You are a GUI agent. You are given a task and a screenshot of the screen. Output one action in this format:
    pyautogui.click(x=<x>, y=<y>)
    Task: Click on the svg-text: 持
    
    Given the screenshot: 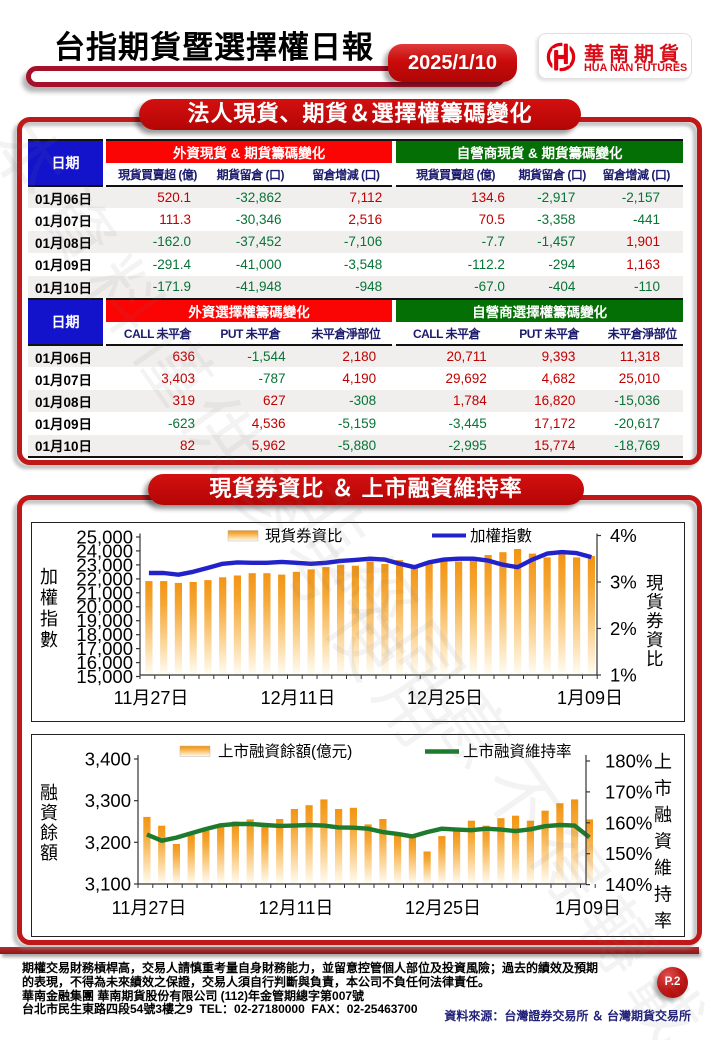 What is the action you would take?
    pyautogui.click(x=663, y=895)
    